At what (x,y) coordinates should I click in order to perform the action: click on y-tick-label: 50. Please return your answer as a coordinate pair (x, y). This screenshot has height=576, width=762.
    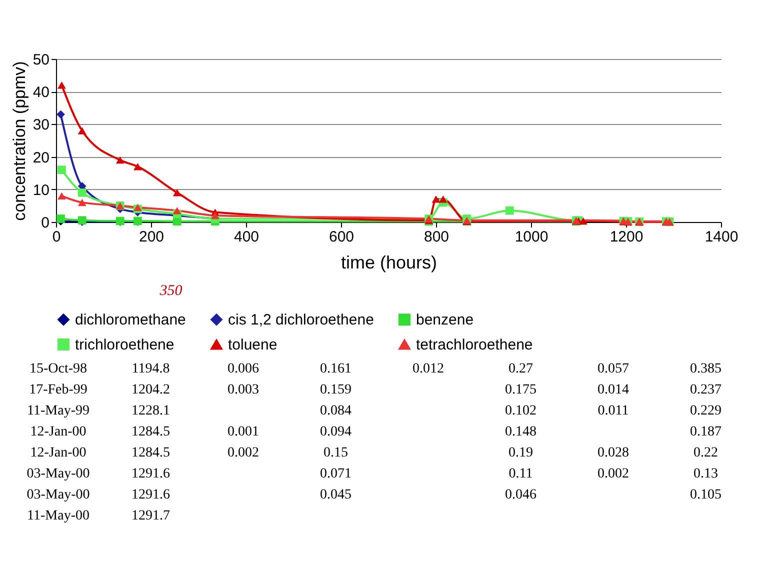
    Looking at the image, I should click on (41, 60).